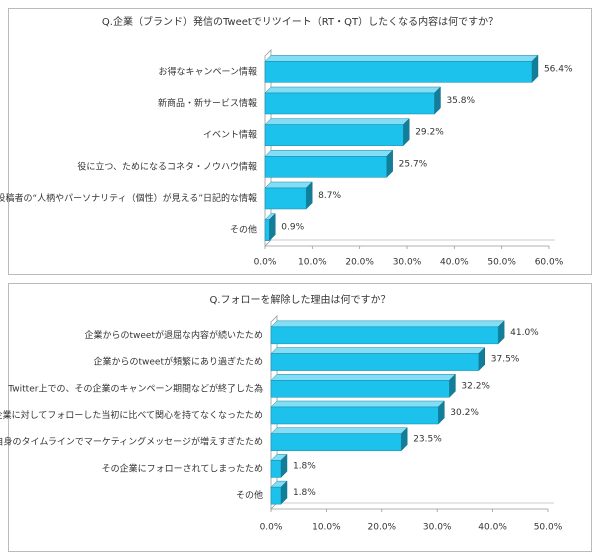  I want to click on value-label: 0.9%, so click(292, 228).